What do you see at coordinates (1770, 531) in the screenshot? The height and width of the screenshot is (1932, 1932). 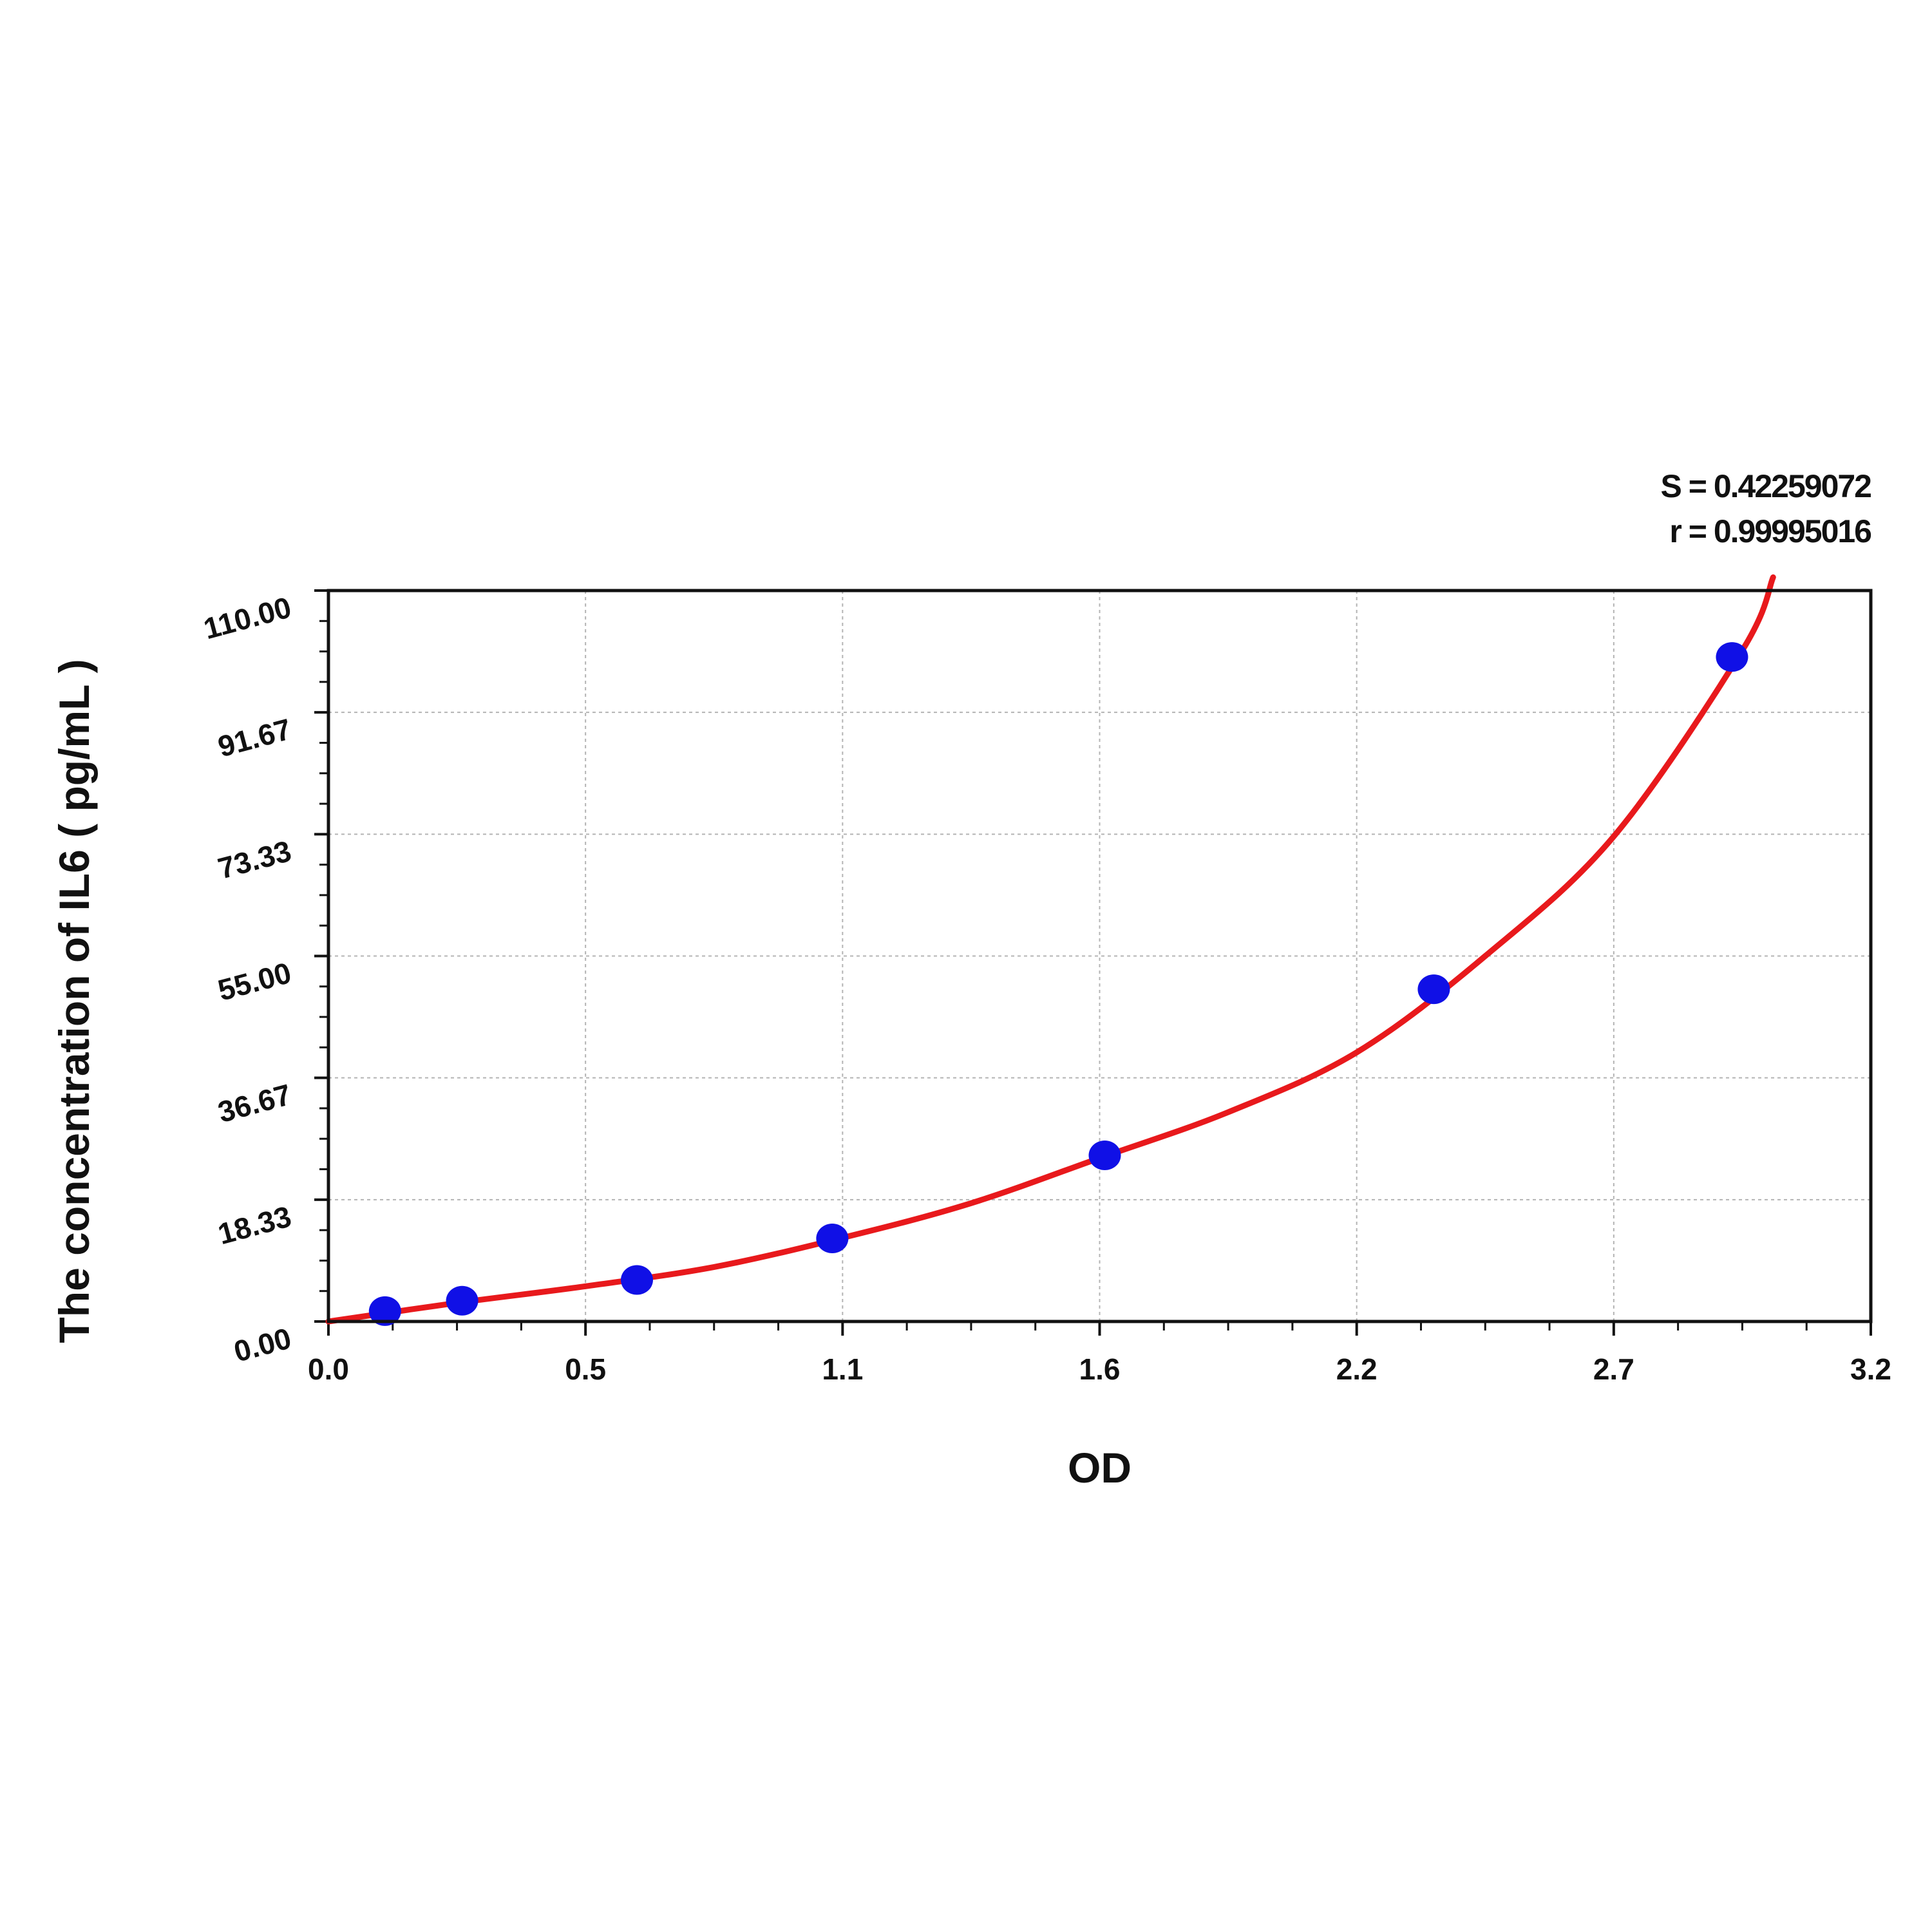 I see `fit-statistic-r: r = 0.99995016` at bounding box center [1770, 531].